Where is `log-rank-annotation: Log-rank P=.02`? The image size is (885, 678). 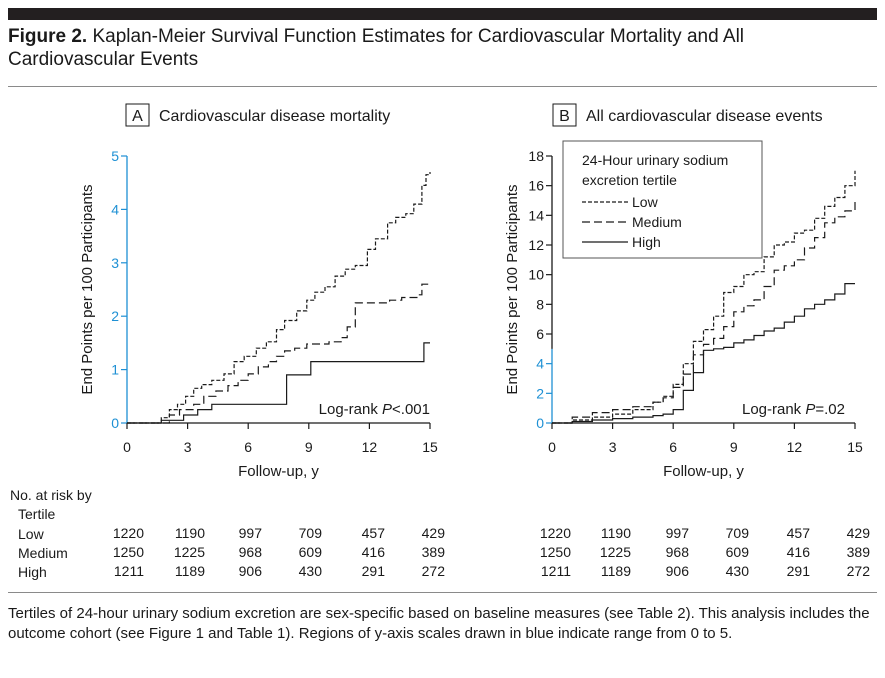 log-rank-annotation: Log-rank P=.02 is located at coordinates (793, 409).